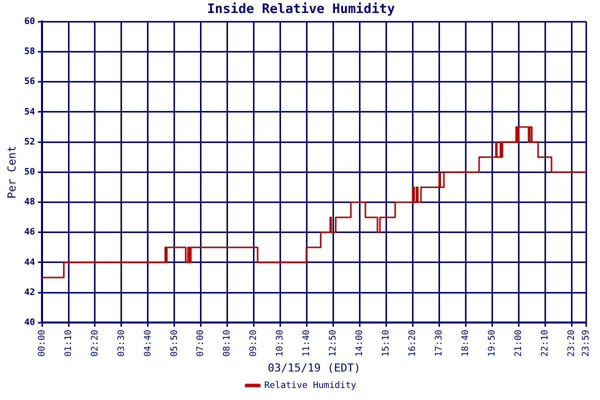  I want to click on x-tick-label: 14:00, so click(360, 343).